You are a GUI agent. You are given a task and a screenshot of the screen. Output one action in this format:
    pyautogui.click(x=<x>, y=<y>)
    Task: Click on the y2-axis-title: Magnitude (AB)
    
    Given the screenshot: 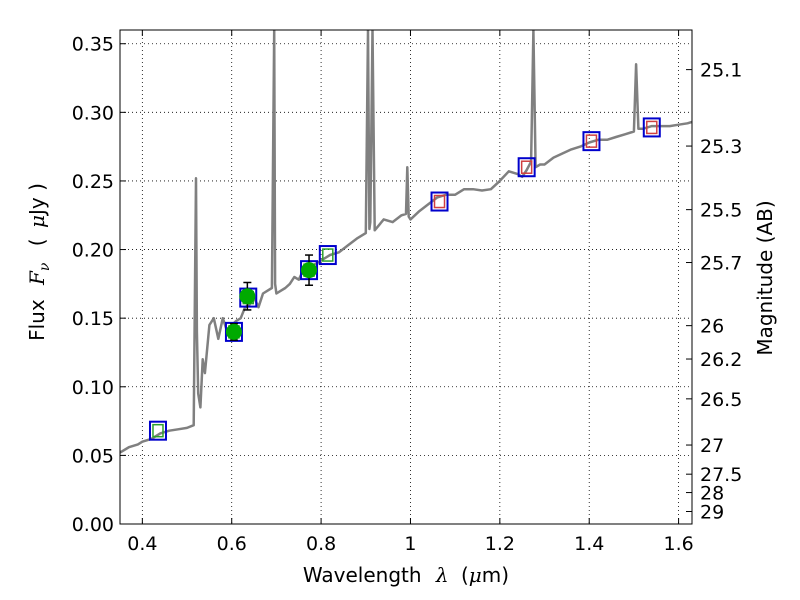 What is the action you would take?
    pyautogui.click(x=765, y=277)
    